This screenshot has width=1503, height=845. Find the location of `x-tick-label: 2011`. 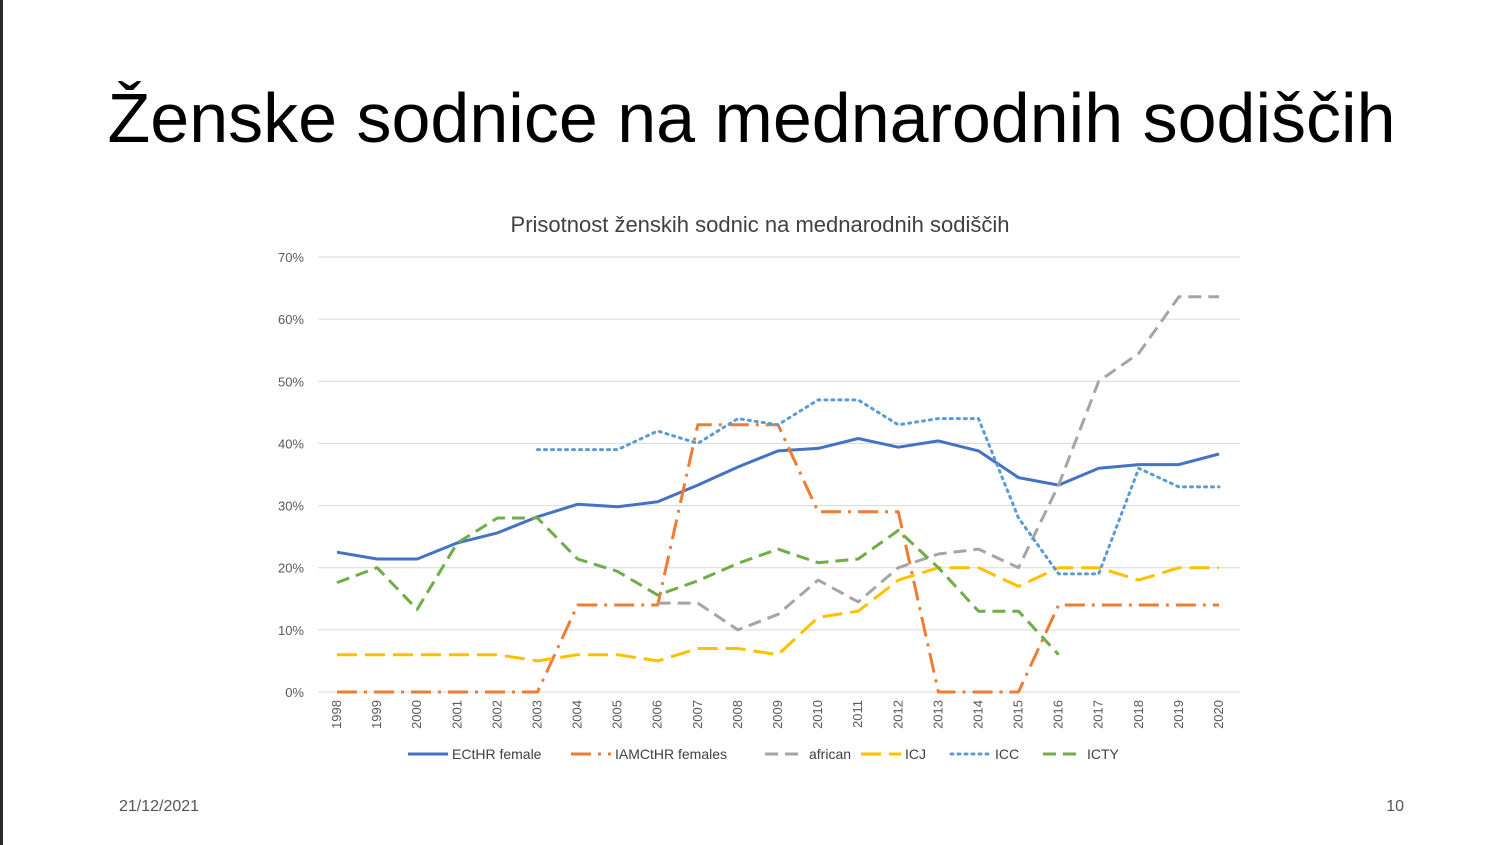

x-tick-label: 2011 is located at coordinates (857, 714).